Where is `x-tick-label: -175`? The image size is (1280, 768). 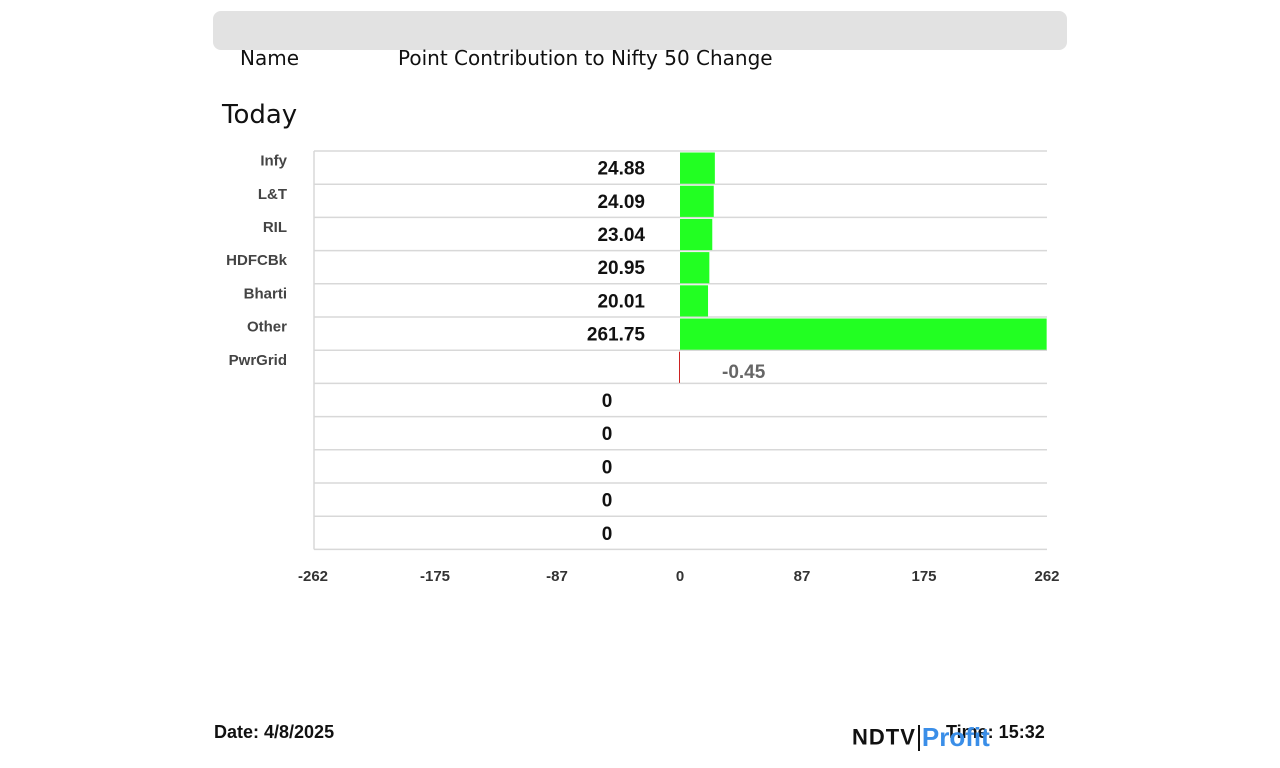
x-tick-label: -175 is located at coordinates (435, 576).